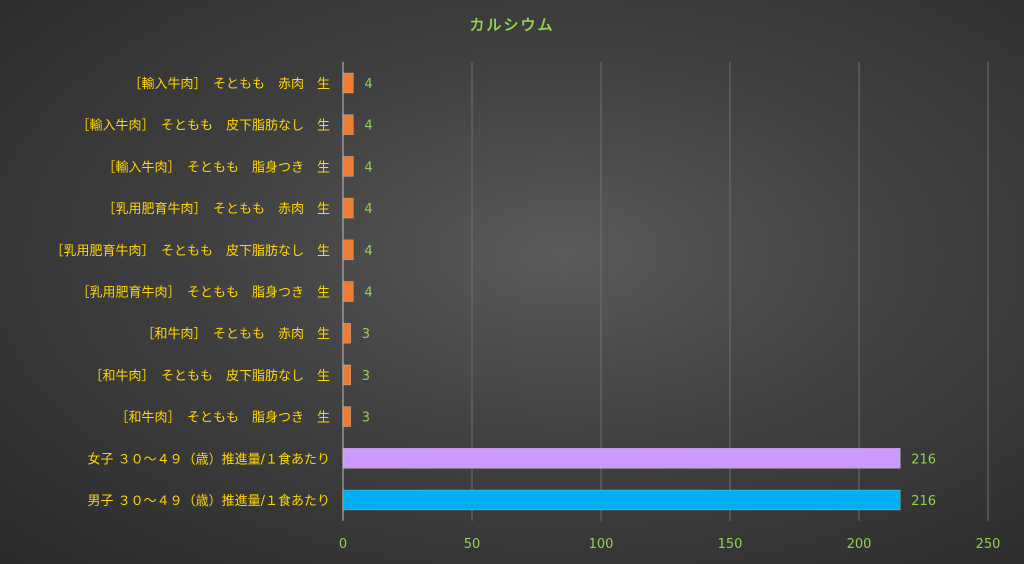 This screenshot has width=1024, height=564. What do you see at coordinates (512, 25) in the screenshot?
I see `chart-title: カルシウム` at bounding box center [512, 25].